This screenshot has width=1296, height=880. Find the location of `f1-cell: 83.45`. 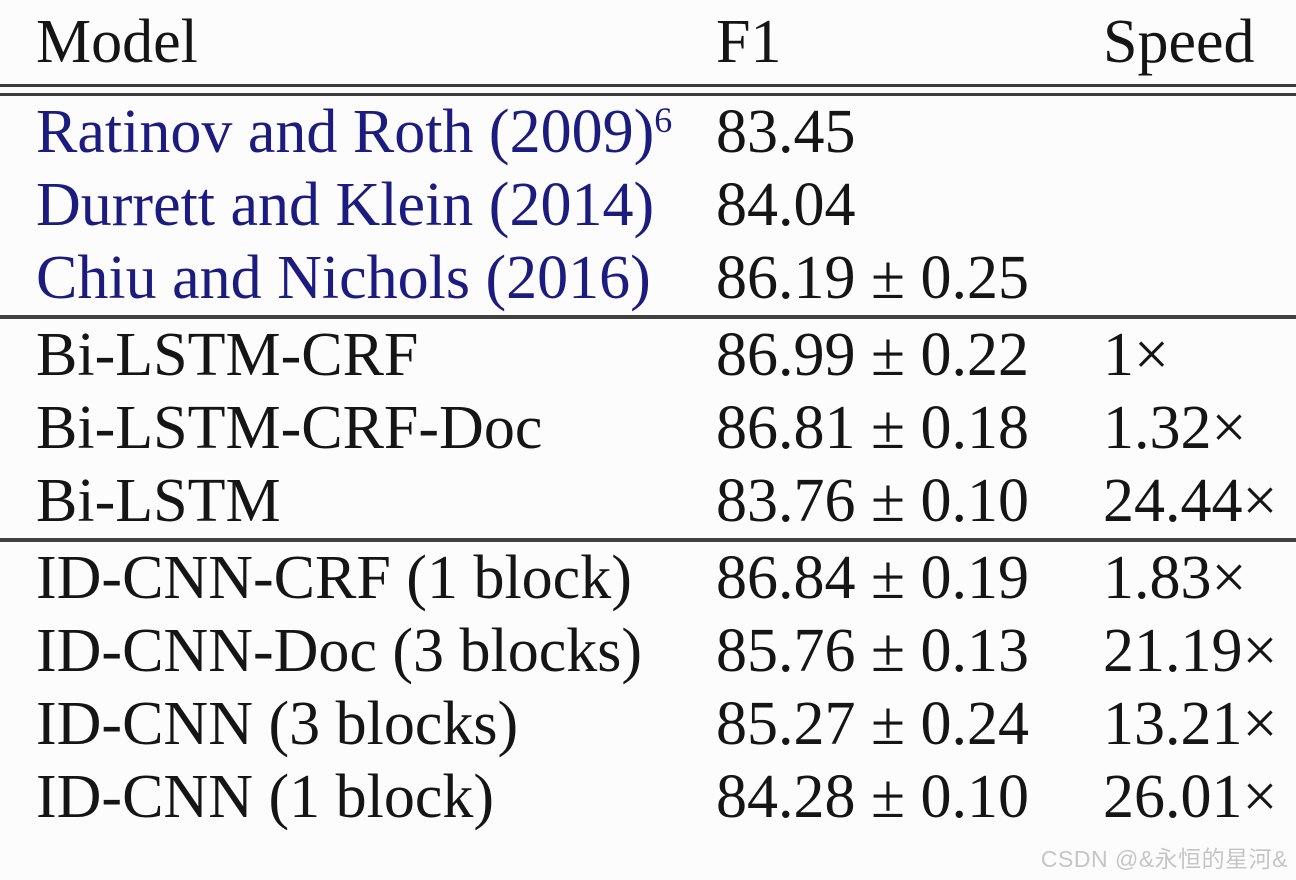

f1-cell: 83.45 is located at coordinates (786, 132).